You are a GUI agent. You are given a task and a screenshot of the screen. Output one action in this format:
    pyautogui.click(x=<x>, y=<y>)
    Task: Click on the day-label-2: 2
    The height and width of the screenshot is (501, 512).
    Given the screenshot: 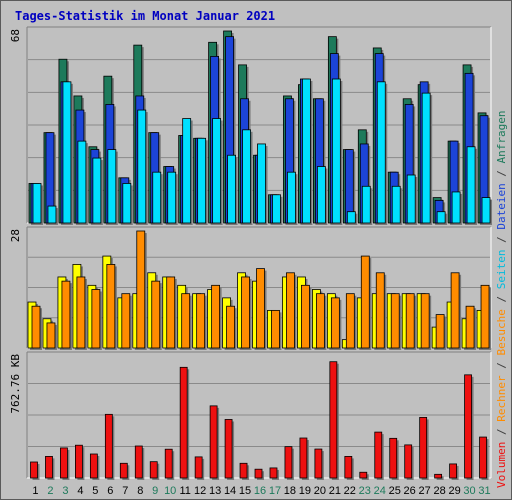 What is the action you would take?
    pyautogui.click(x=50, y=491)
    